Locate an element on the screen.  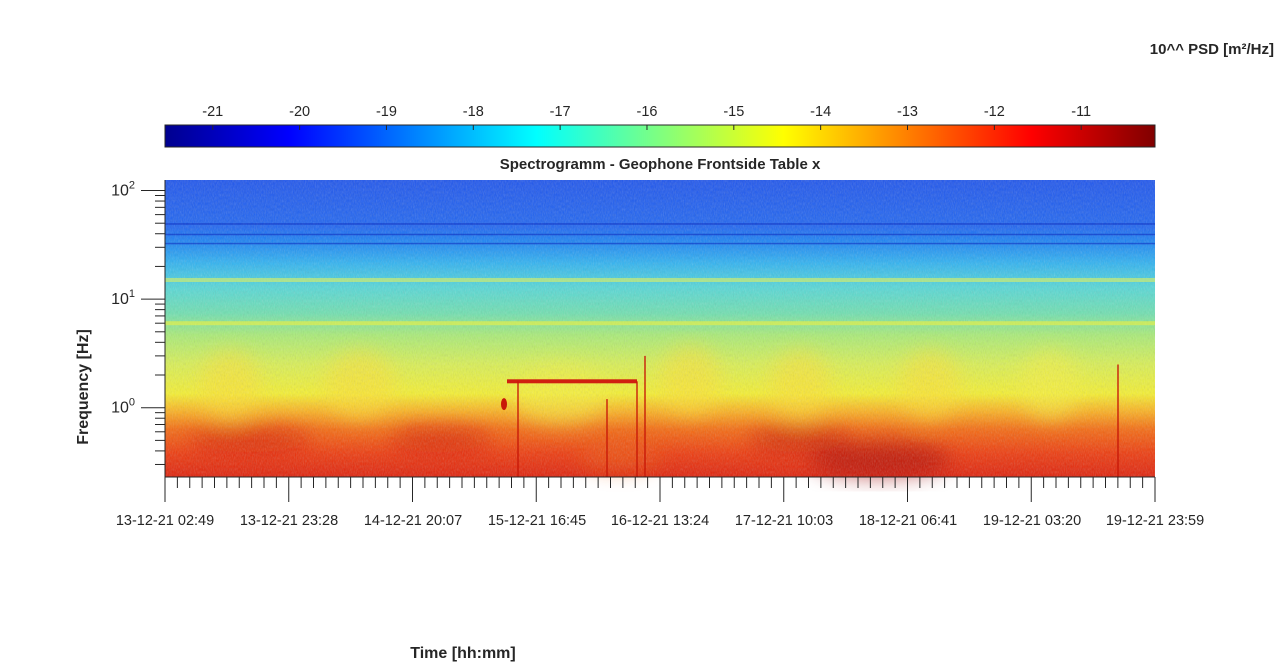
feature-1-75hz-line is located at coordinates (572, 381).